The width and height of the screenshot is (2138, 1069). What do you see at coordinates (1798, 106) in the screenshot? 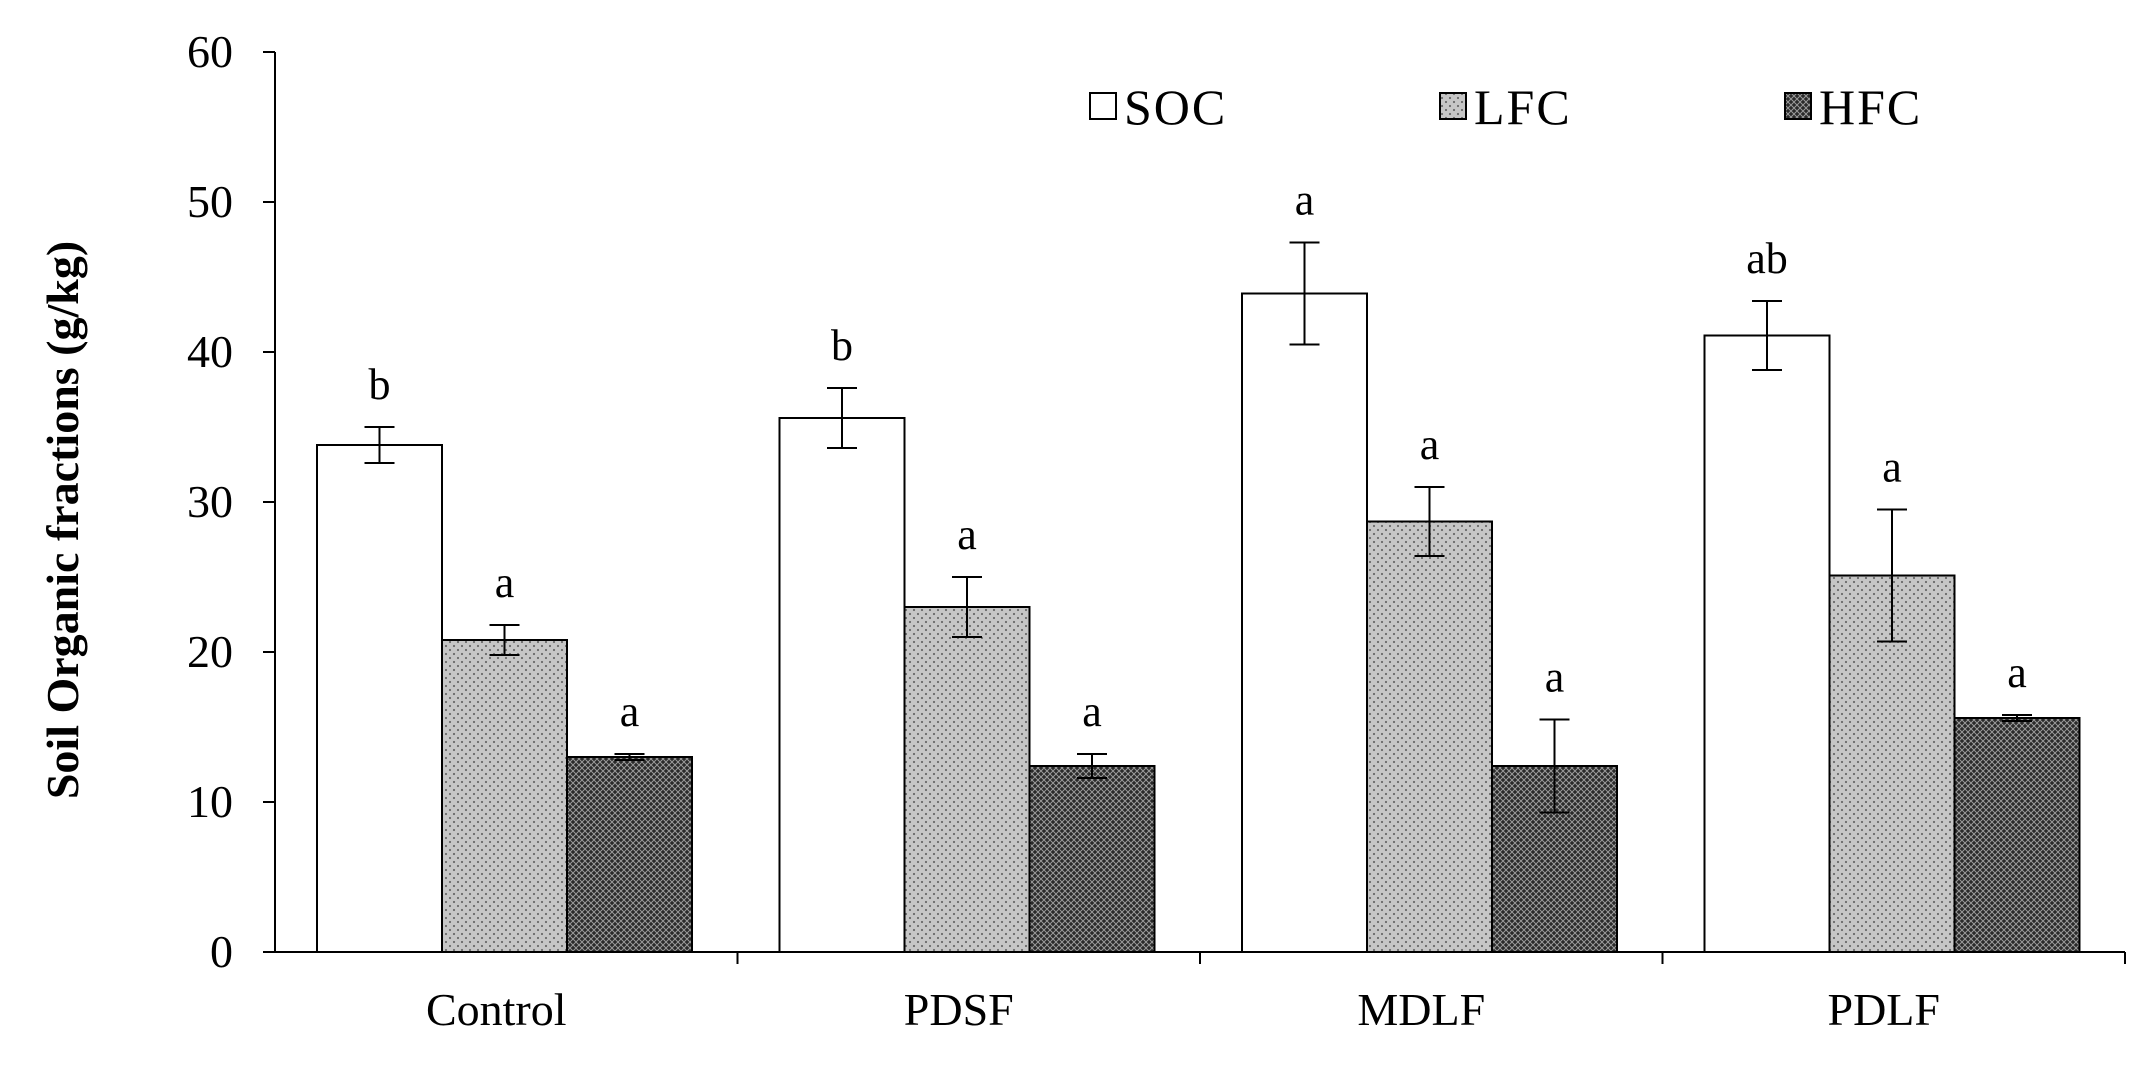
I see `legend-swatch-hfc` at bounding box center [1798, 106].